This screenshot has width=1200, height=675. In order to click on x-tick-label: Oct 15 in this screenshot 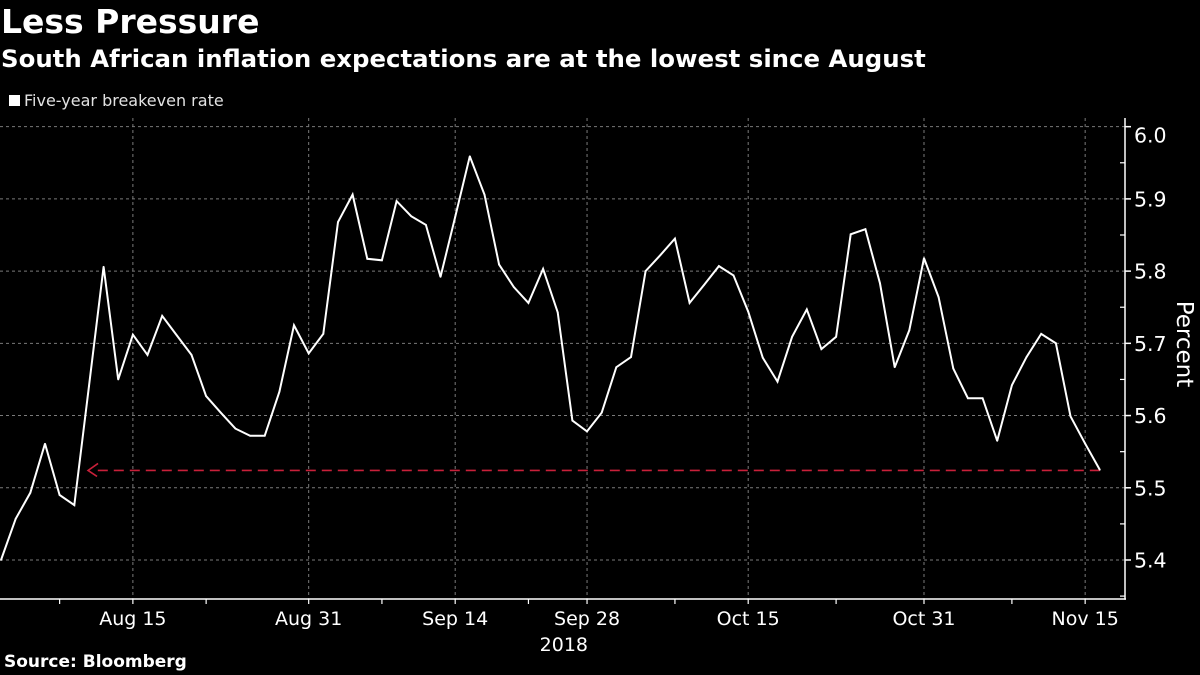, I will do `click(748, 619)`.